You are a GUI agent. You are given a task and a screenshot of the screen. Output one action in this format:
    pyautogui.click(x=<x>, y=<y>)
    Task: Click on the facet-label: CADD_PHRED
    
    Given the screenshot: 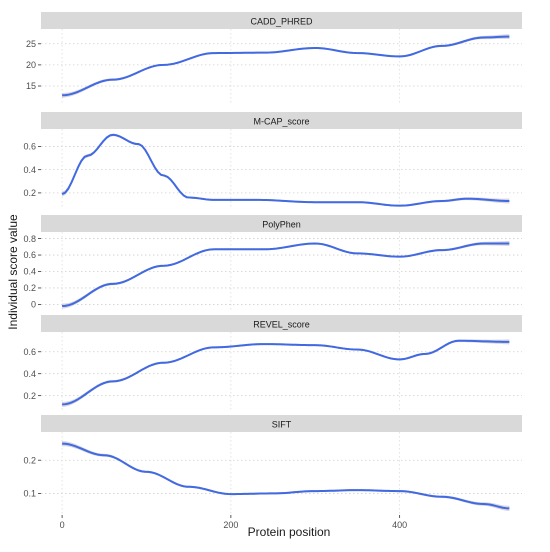 What is the action you would take?
    pyautogui.click(x=281, y=22)
    